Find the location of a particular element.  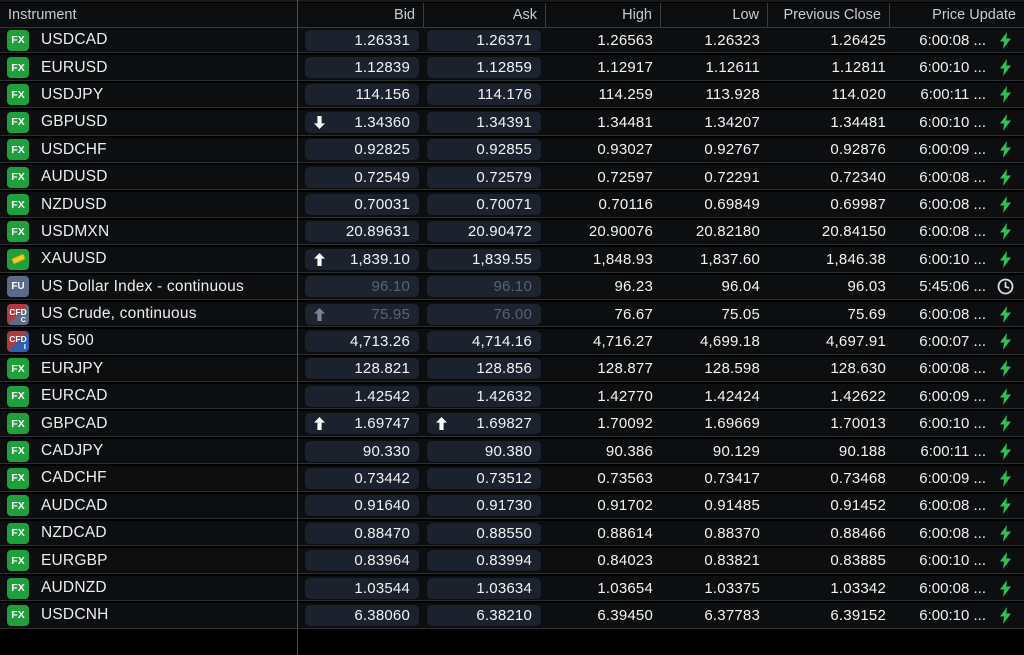

bid-cell: 0.83964 is located at coordinates (360, 560).